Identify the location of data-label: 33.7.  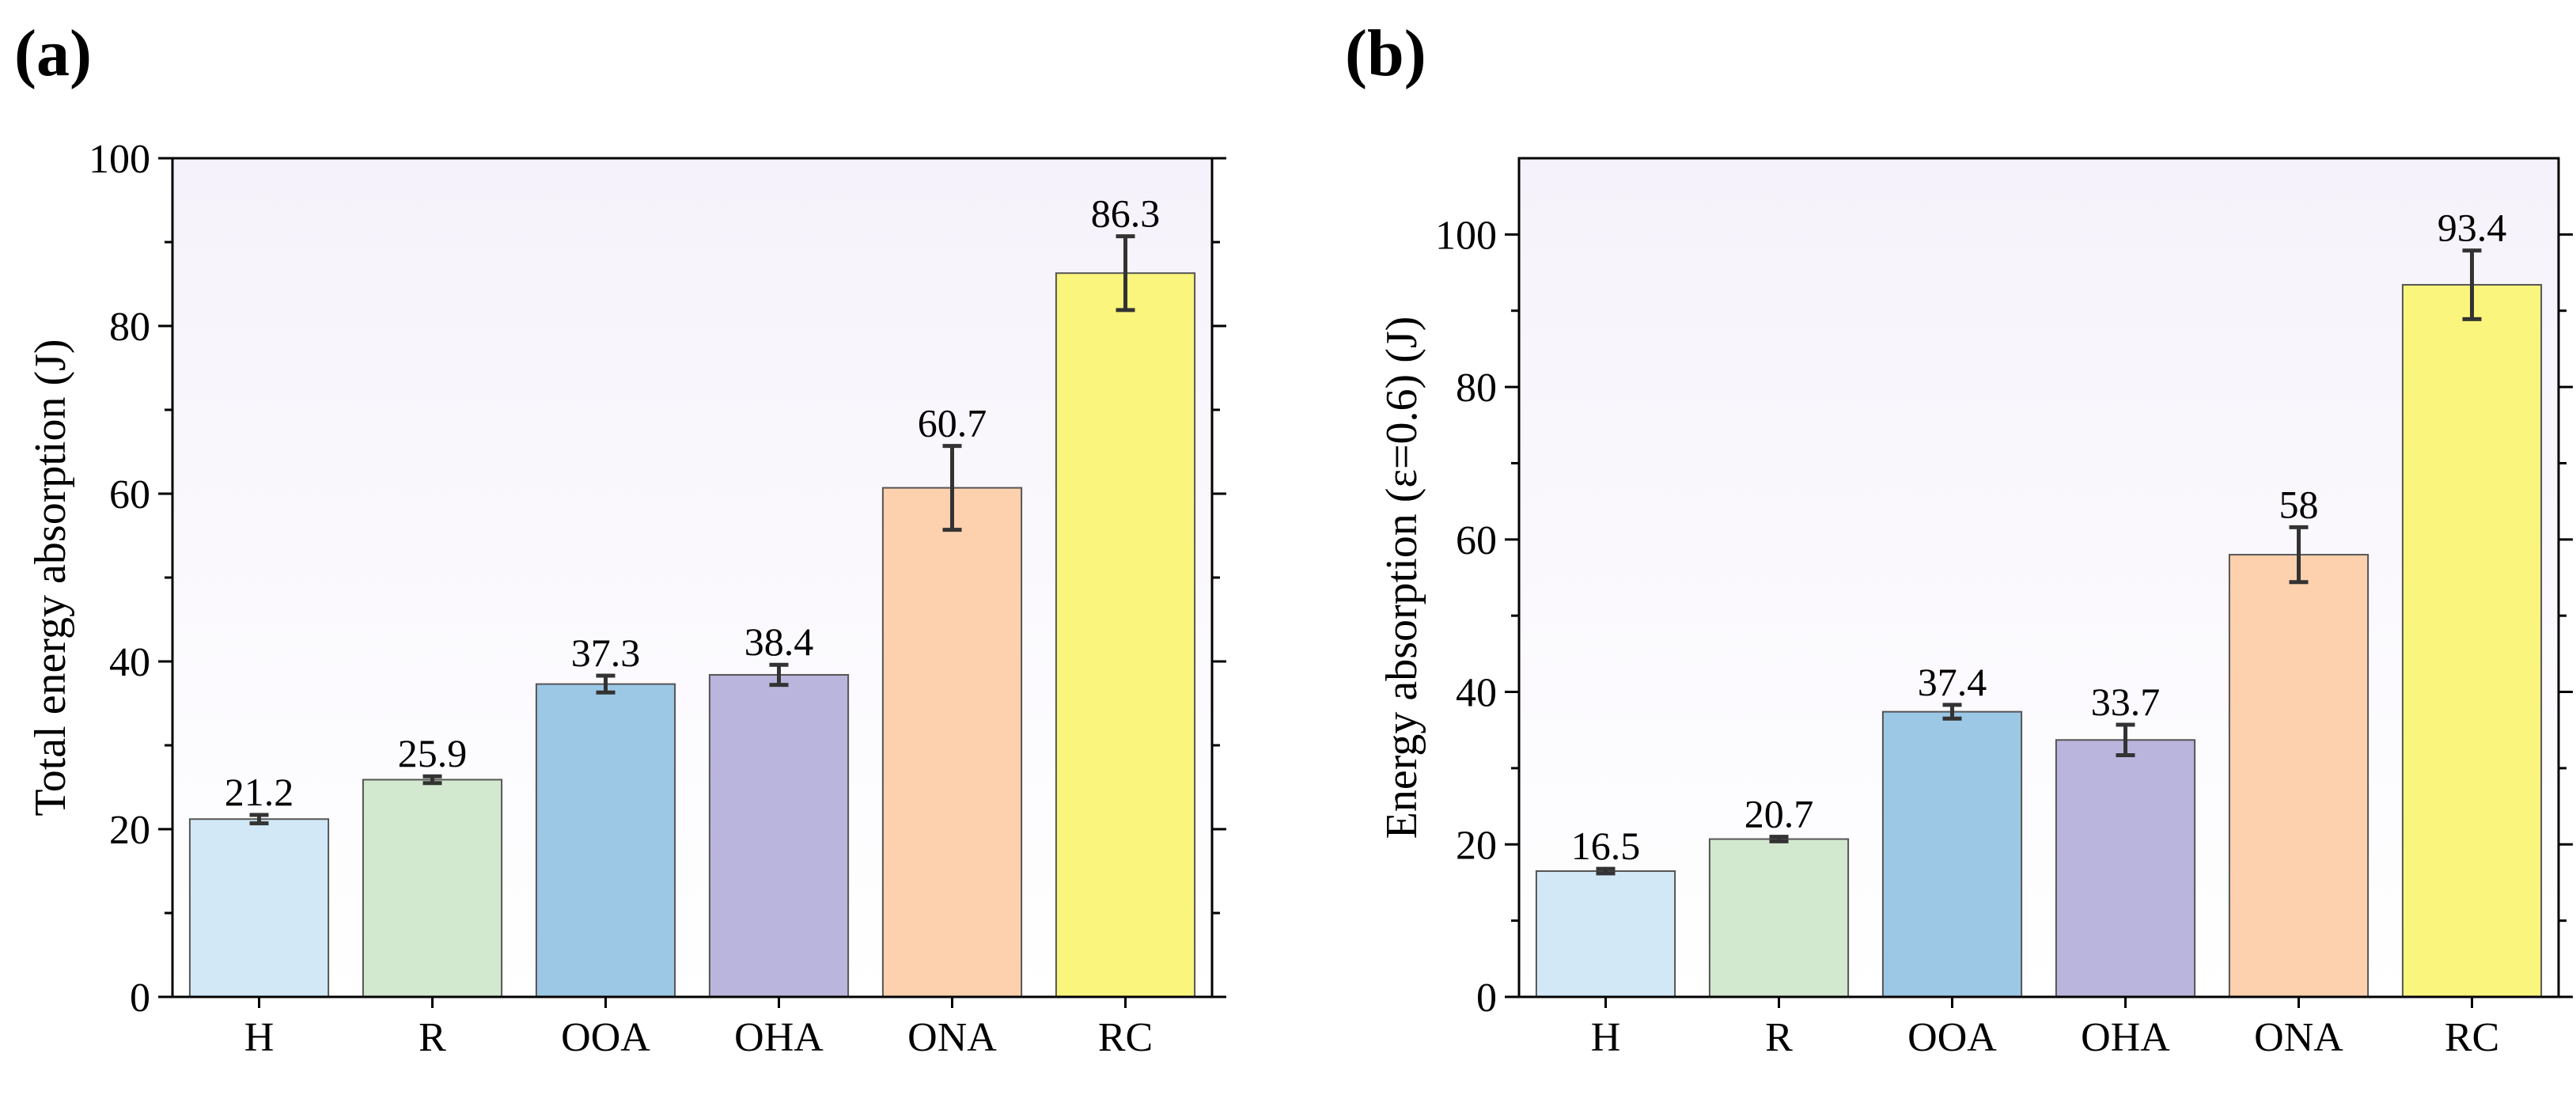
(2126, 702).